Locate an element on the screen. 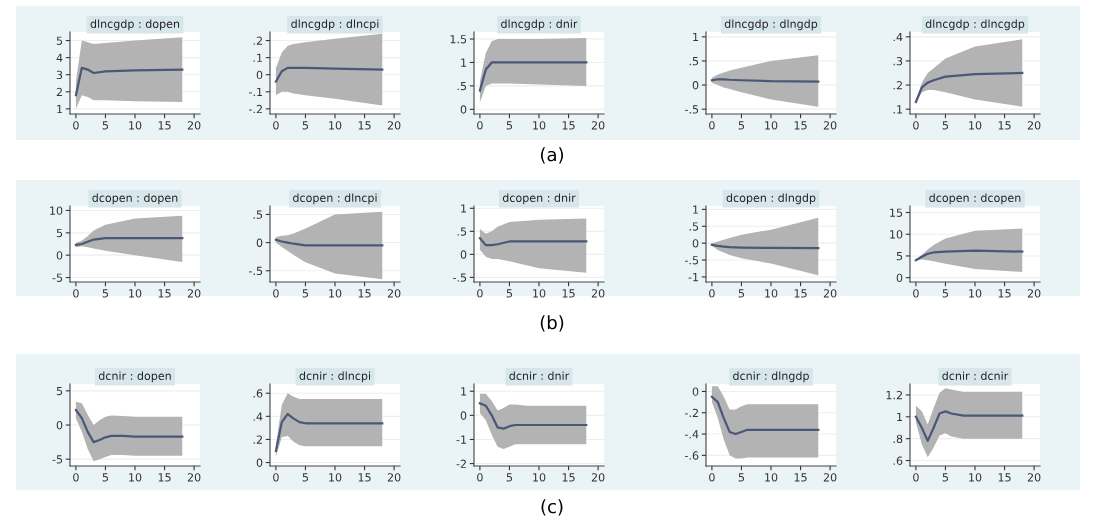 This screenshot has width=1100, height=530. text: (b) is located at coordinates (552, 323).